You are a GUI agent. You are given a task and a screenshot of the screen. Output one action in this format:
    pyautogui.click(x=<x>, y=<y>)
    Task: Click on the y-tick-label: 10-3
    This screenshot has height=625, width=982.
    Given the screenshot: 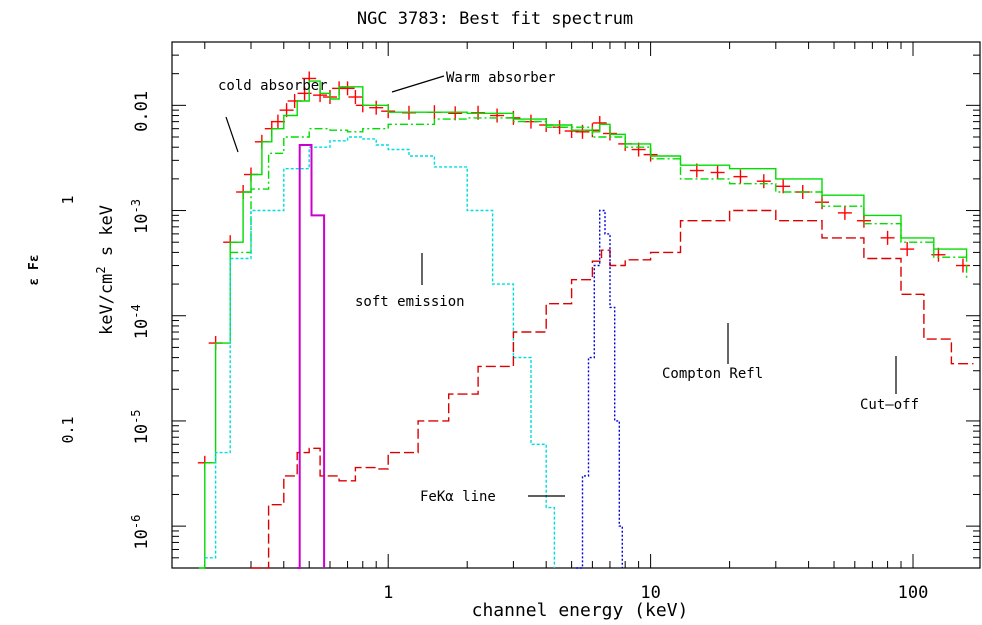 What is the action you would take?
    pyautogui.click(x=140, y=216)
    